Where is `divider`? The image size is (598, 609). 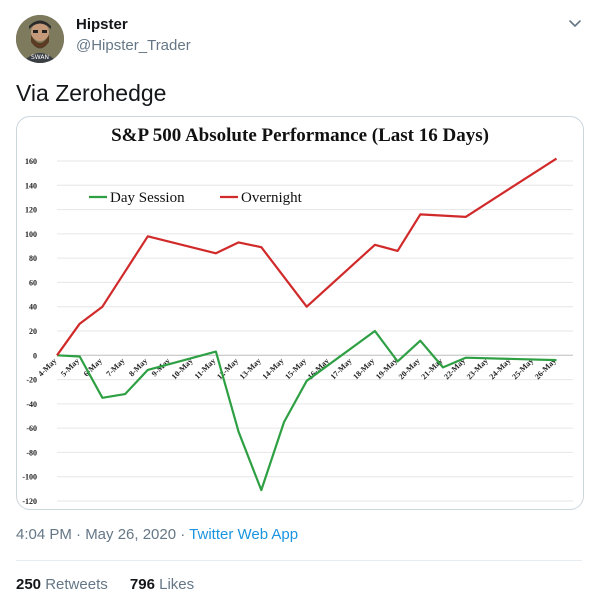 divider is located at coordinates (299, 560).